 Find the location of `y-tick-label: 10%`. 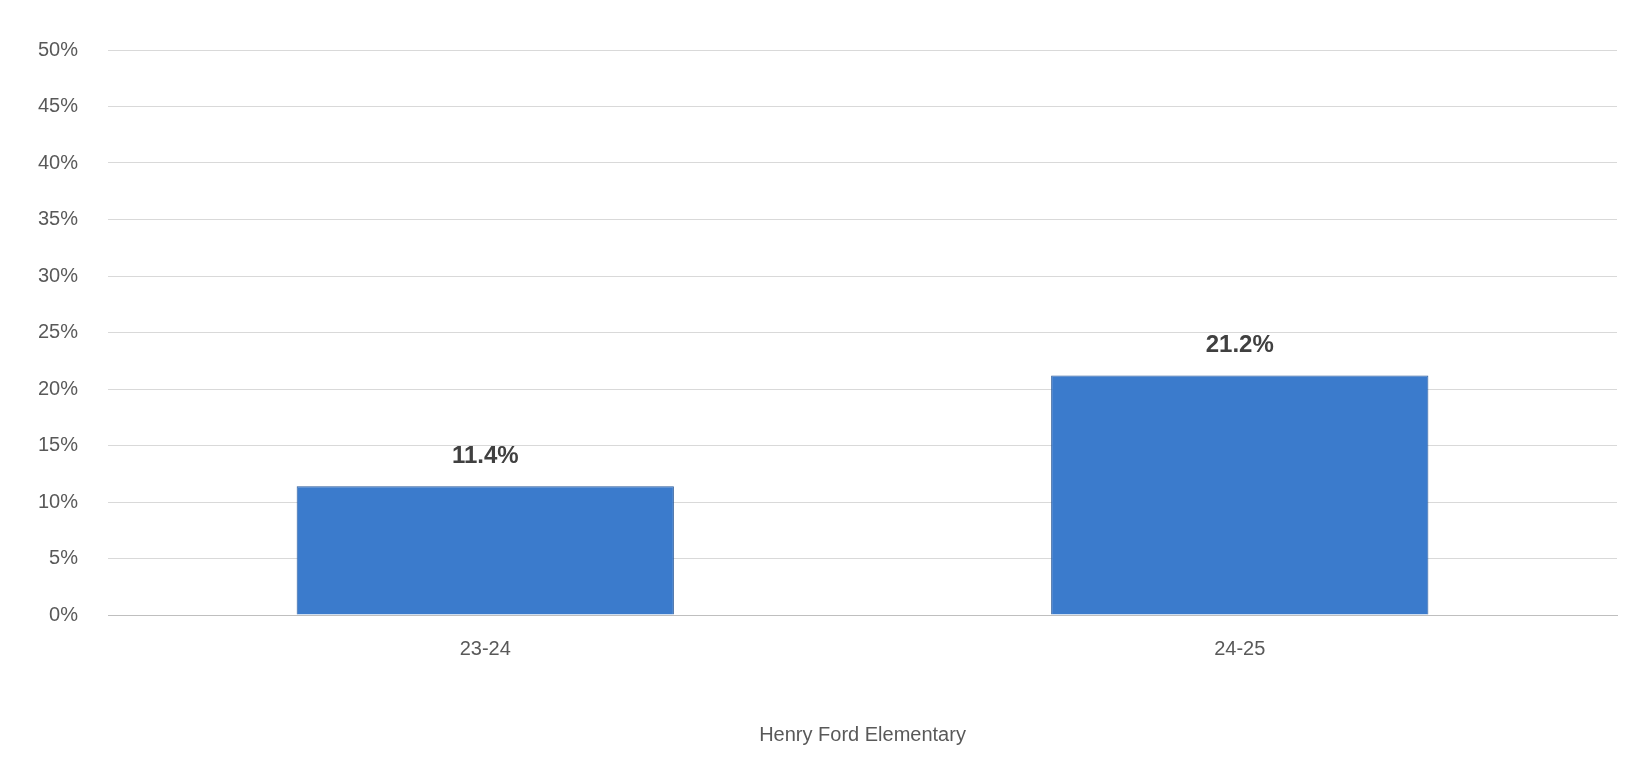

y-tick-label: 10% is located at coordinates (58, 500).